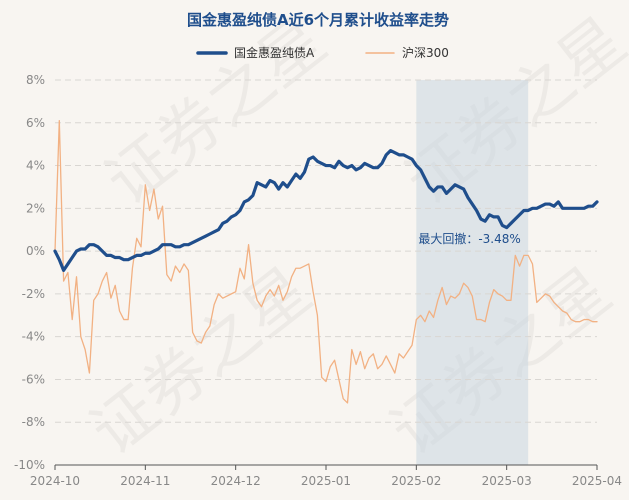  Describe the element at coordinates (35, 208) in the screenshot. I see `y-tick-label: 2%` at that location.